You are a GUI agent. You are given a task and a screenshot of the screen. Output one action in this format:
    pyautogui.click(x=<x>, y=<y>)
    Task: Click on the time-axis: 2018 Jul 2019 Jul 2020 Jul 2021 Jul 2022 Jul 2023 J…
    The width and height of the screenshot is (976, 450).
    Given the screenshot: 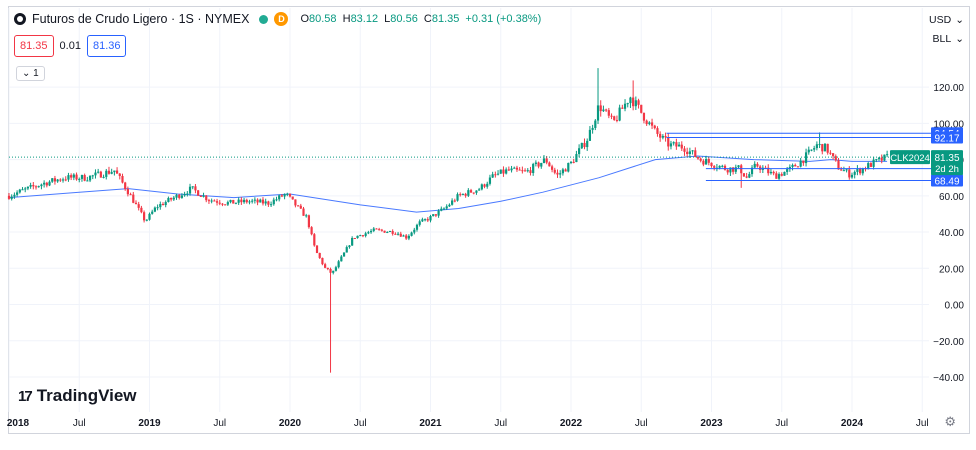 What is the action you would take?
    pyautogui.click(x=468, y=423)
    